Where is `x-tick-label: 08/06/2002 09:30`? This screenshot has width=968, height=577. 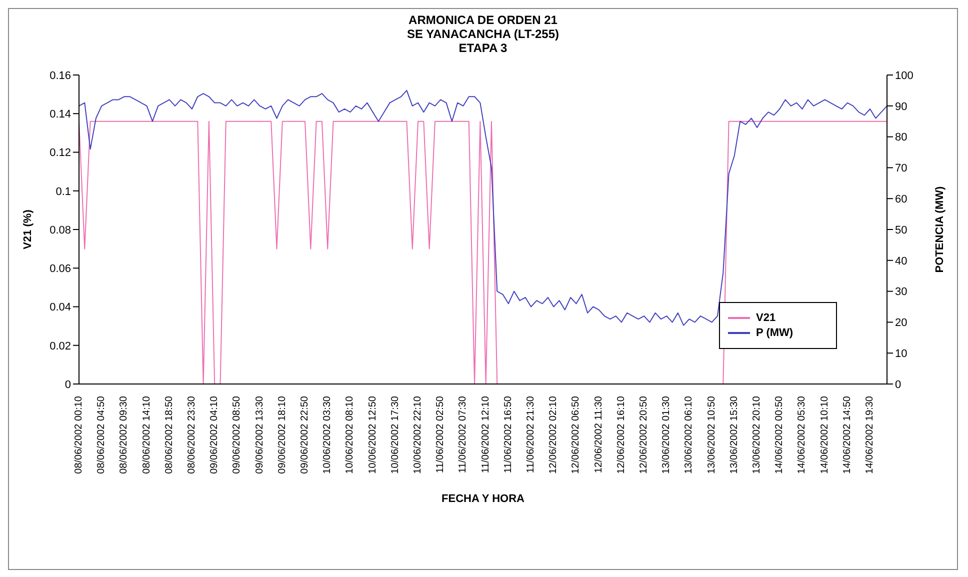
x-tick-label: 08/06/2002 09:30 is located at coordinates (124, 435).